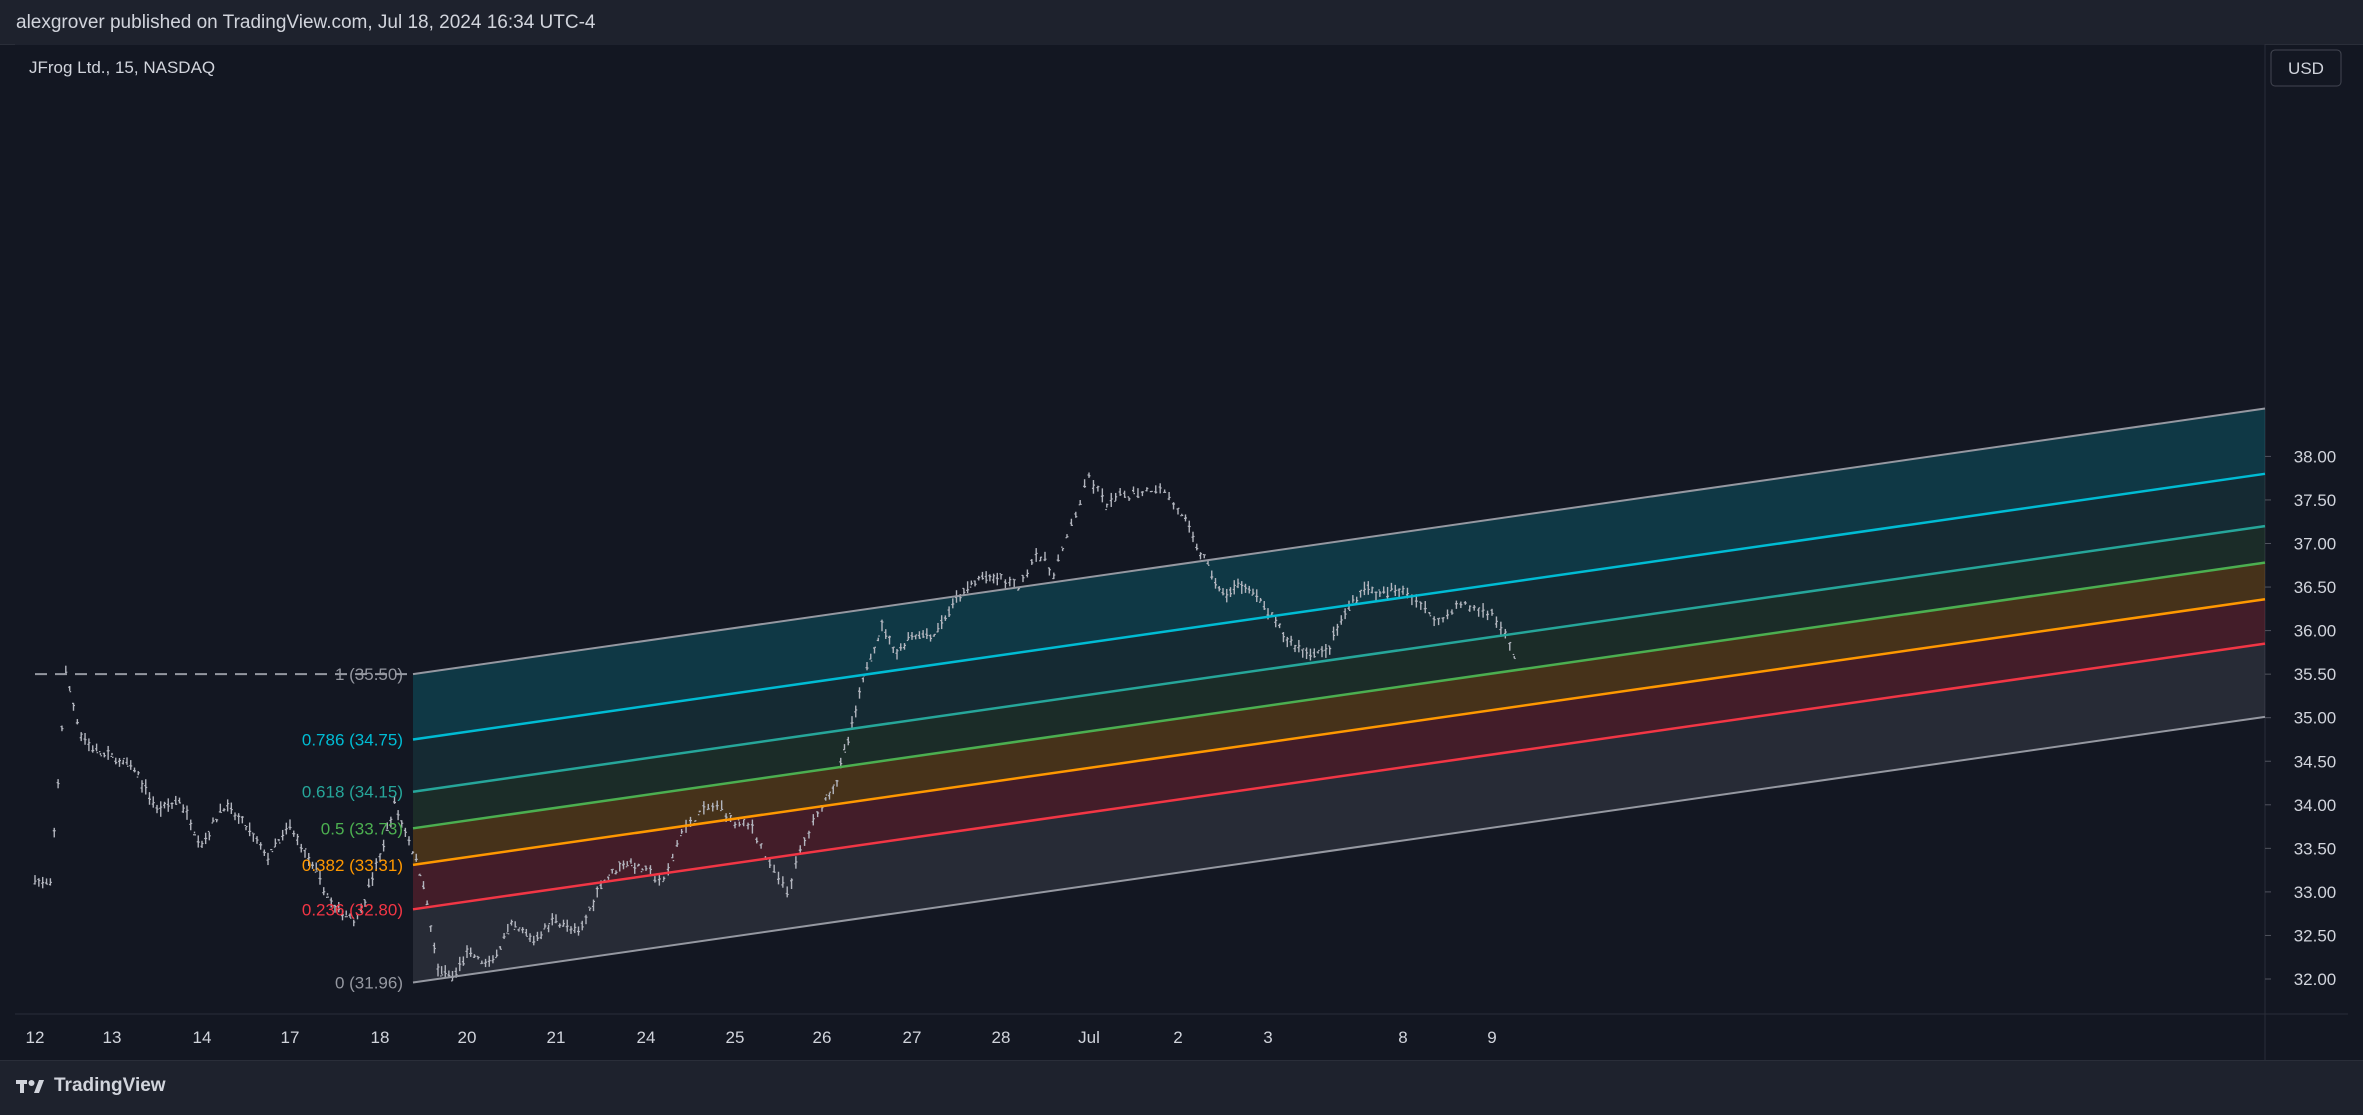  Describe the element at coordinates (2315, 718) in the screenshot. I see `price-tick-label: 35.00` at that location.